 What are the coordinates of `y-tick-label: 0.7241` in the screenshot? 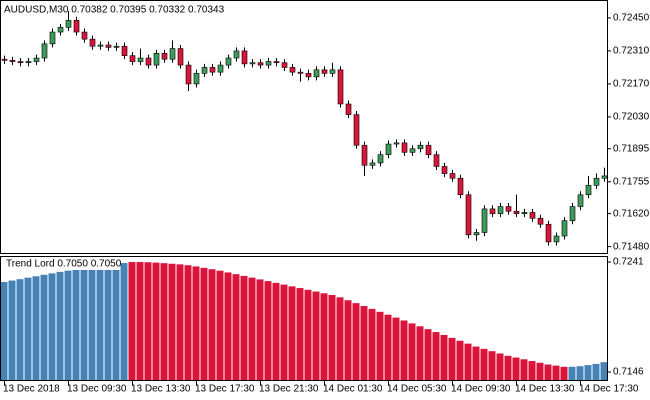 It's located at (628, 262).